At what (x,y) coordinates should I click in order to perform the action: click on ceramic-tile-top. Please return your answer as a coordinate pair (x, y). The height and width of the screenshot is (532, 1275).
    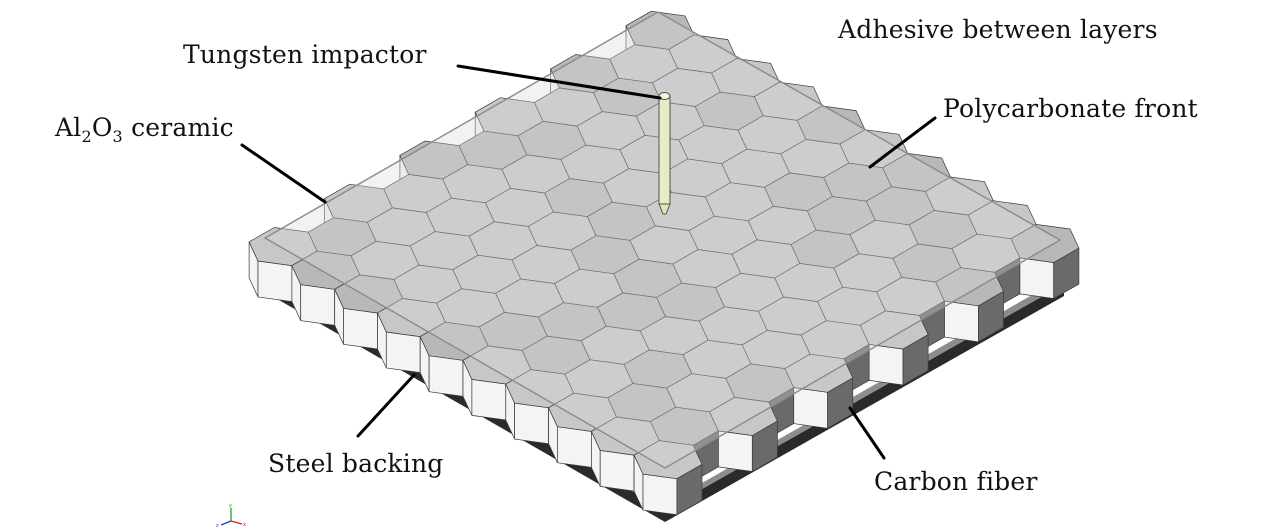
    Looking at the image, I should click on (668, 460).